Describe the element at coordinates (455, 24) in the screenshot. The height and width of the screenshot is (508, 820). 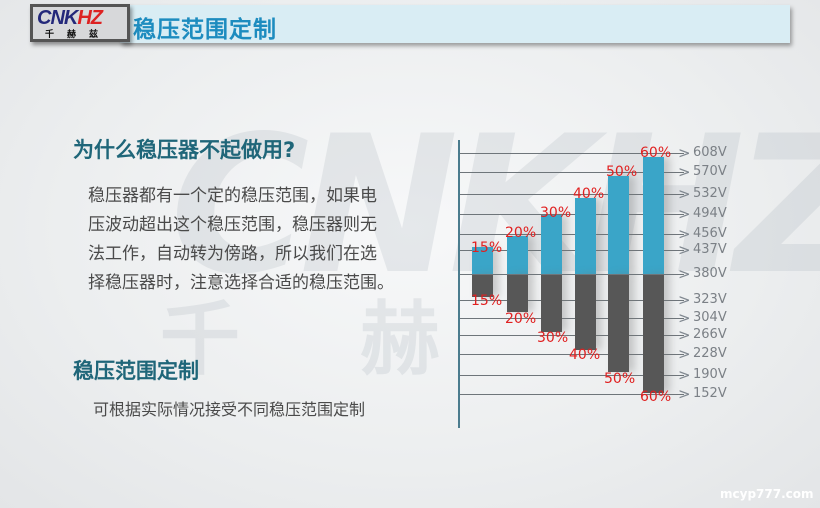
I see `title-bar` at that location.